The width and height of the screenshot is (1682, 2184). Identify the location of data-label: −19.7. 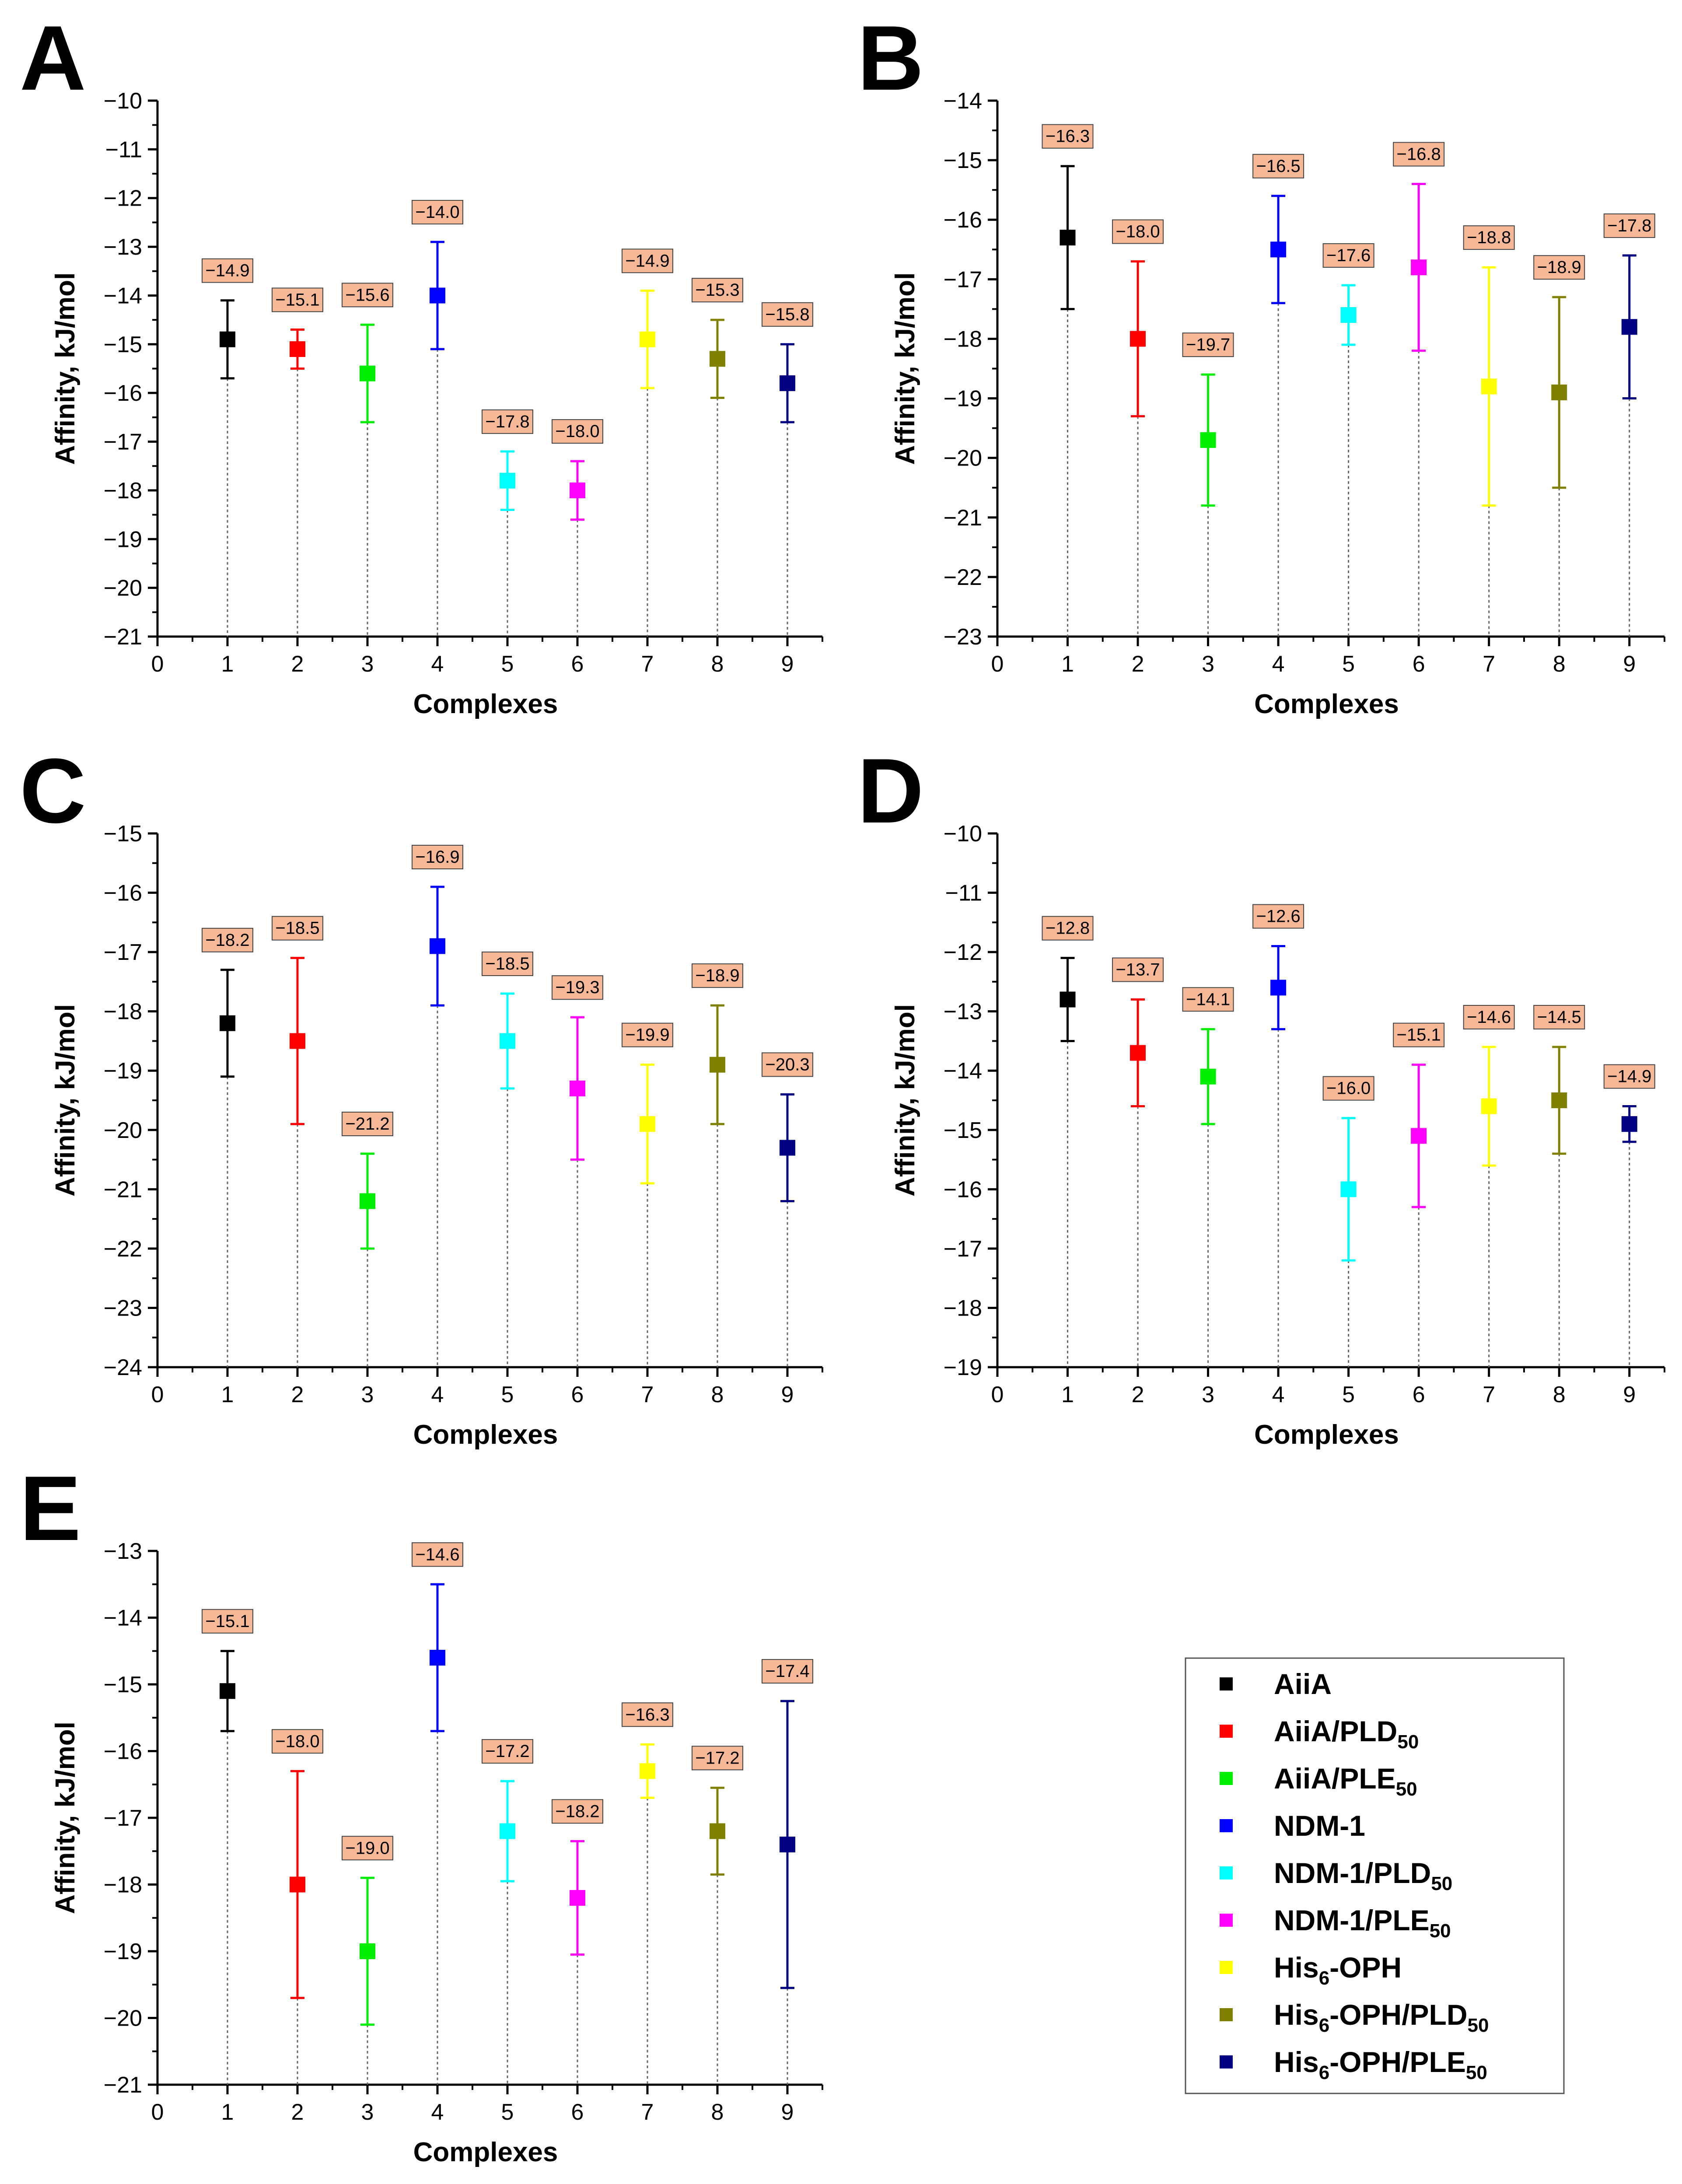
(1208, 344).